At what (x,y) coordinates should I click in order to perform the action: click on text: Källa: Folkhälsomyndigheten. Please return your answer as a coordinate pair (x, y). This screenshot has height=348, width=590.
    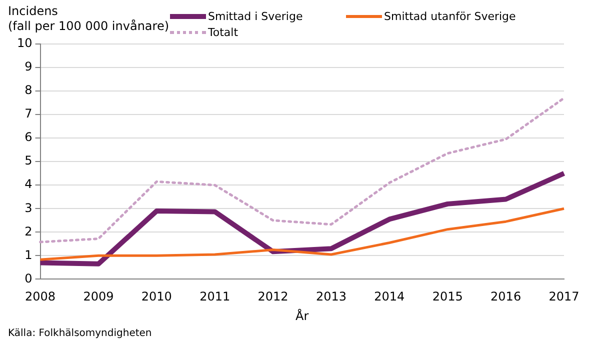
    Looking at the image, I should click on (80, 333).